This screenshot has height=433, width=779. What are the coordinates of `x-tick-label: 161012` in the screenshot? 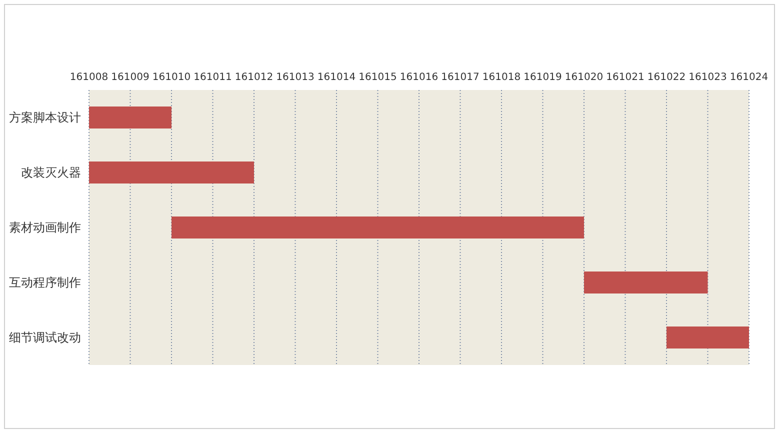 It's located at (254, 77).